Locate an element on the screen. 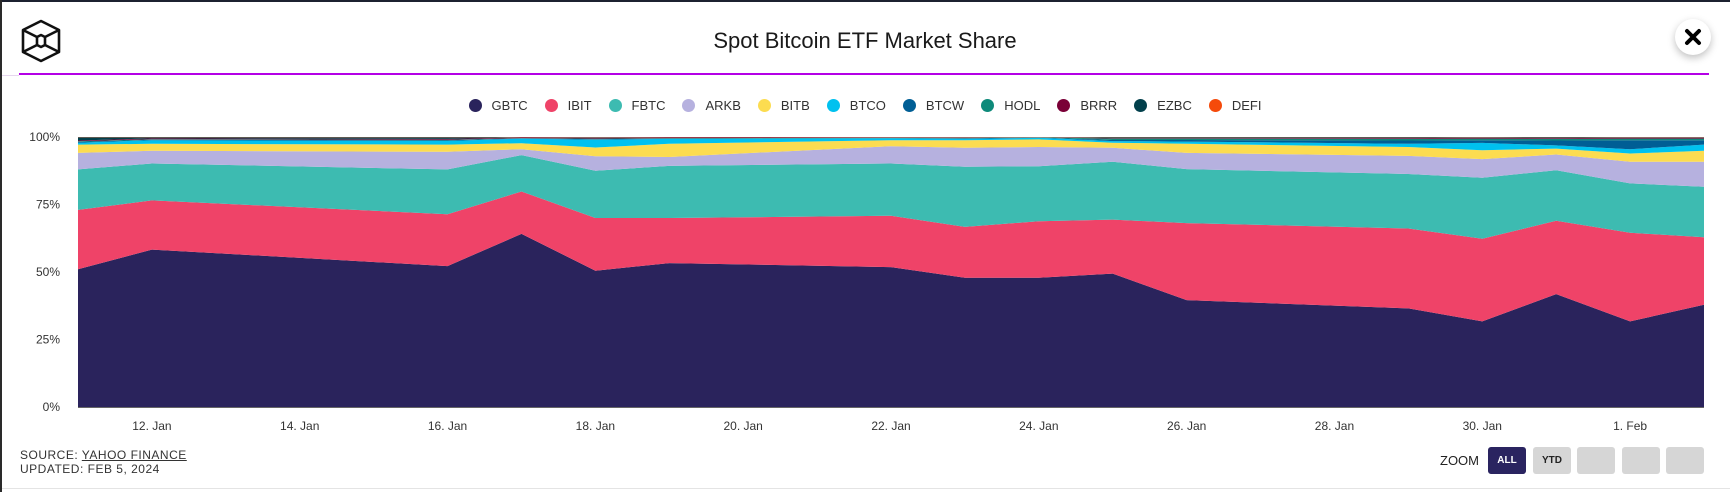  x-tick-label: 24. Jan is located at coordinates (1038, 426).